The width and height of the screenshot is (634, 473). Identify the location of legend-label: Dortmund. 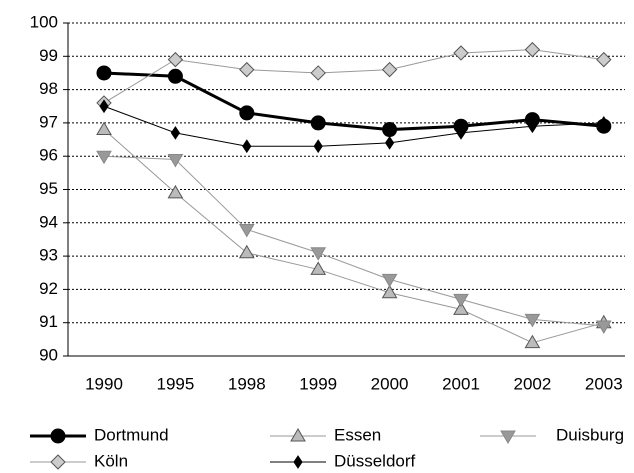
(131, 434).